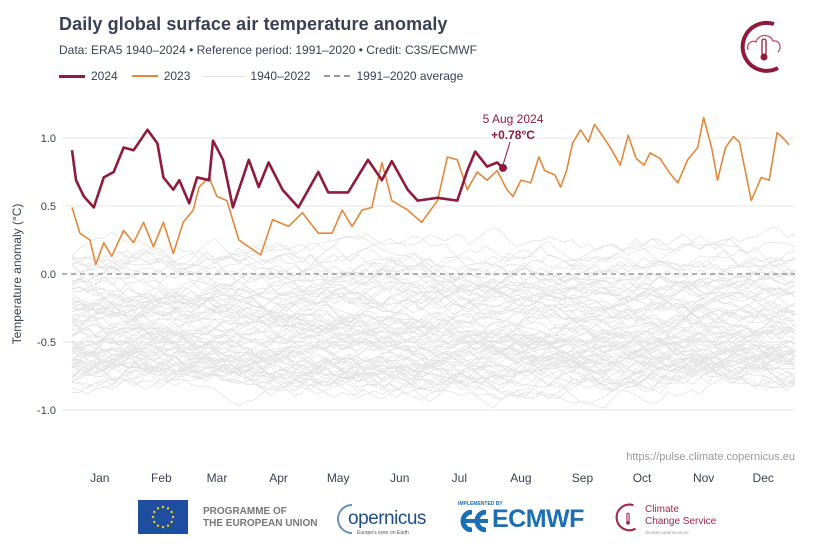 Image resolution: width=820 pixels, height=550 pixels. Describe the element at coordinates (345, 519) in the screenshot. I see `copernicus-logo-arc` at that location.